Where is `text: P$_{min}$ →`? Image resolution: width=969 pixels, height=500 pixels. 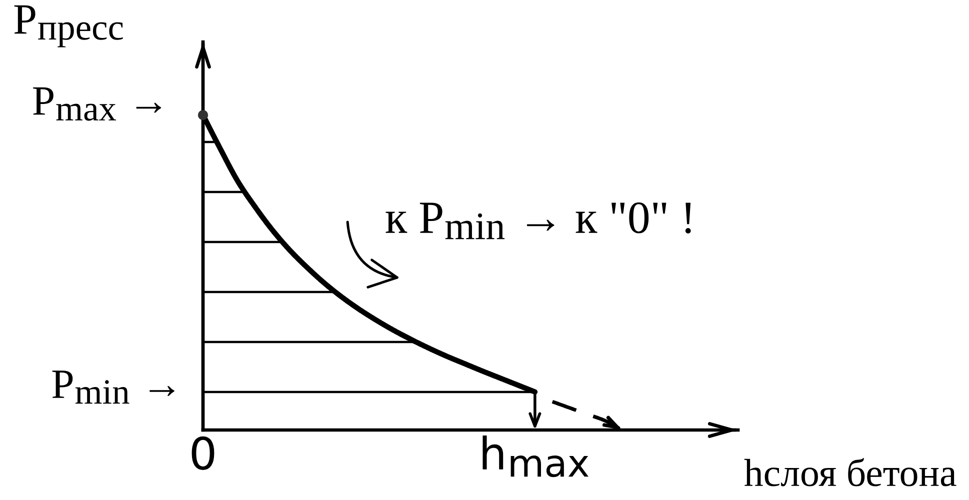 text: P$_{min}$ → is located at coordinates (113, 387).